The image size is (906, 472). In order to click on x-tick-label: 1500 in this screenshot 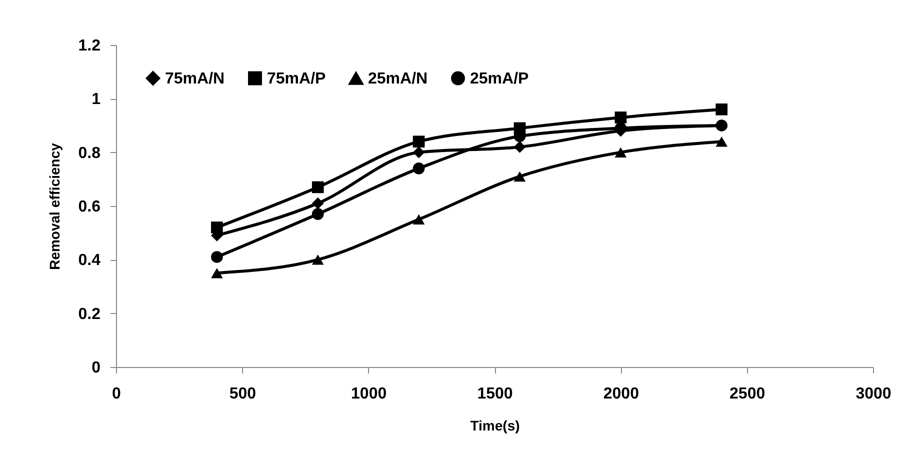, I will do `click(495, 394)`.